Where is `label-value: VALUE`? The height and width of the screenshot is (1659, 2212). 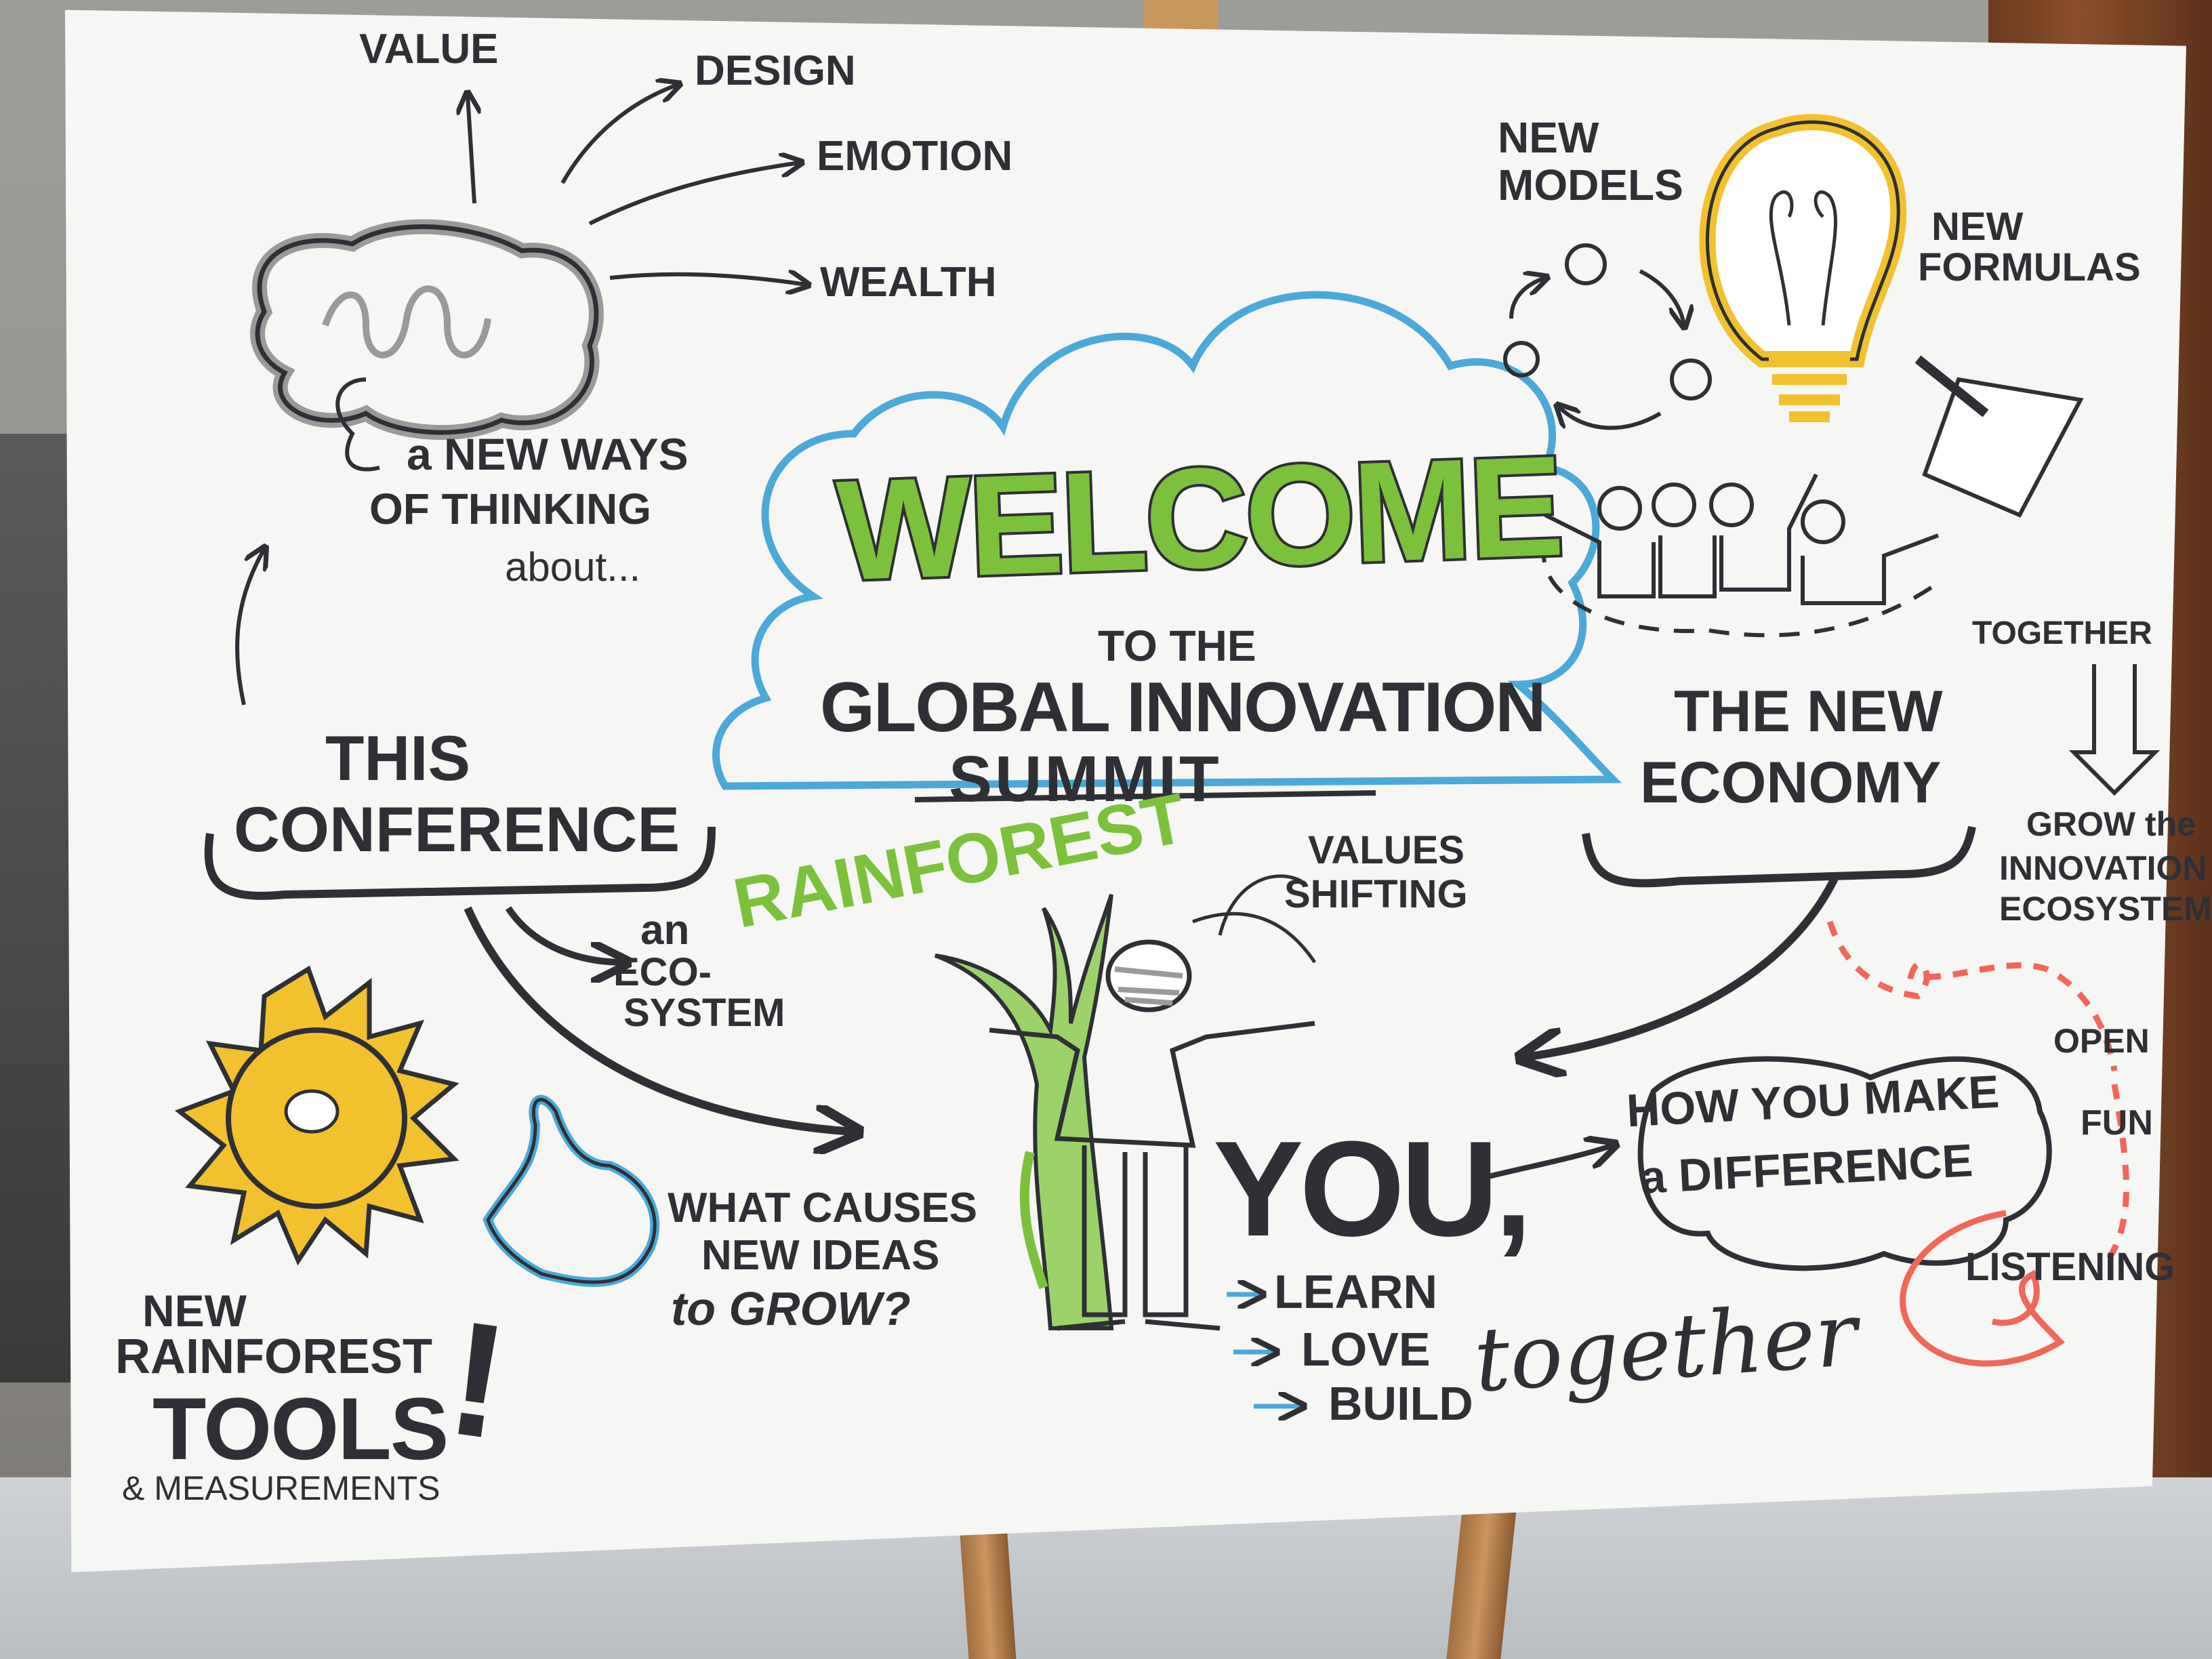 label-value: VALUE is located at coordinates (429, 49).